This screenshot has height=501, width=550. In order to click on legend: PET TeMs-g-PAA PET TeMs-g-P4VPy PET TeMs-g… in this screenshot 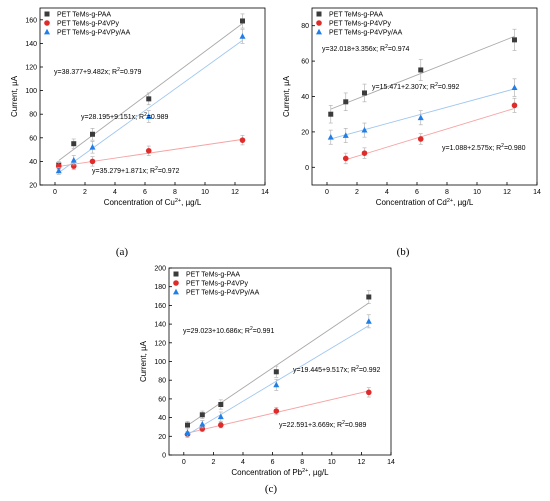, I will do `click(87, 24)`.